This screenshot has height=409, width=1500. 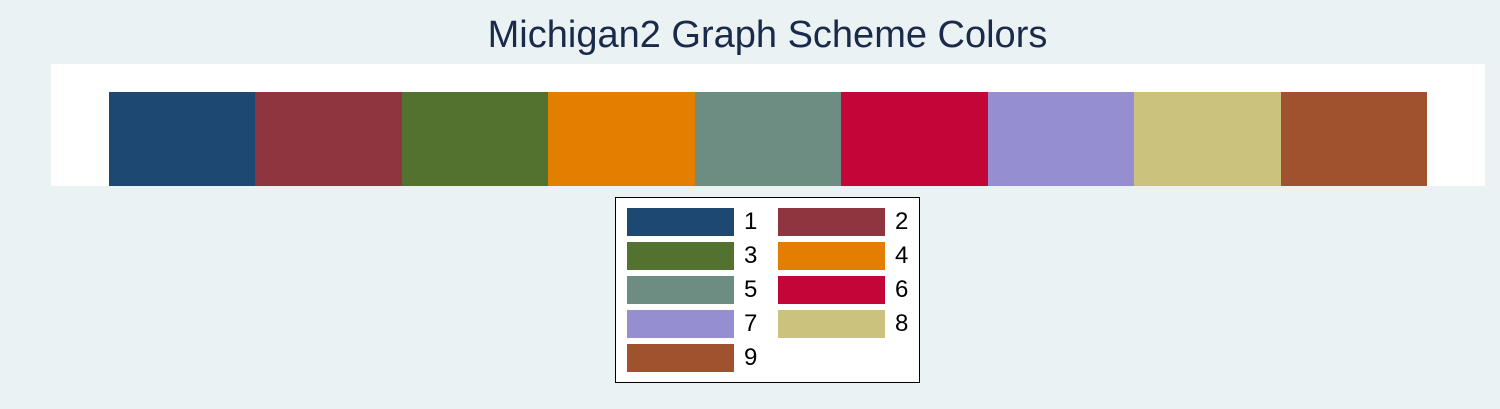 I want to click on legend-item-2: 2, so click(x=843, y=222).